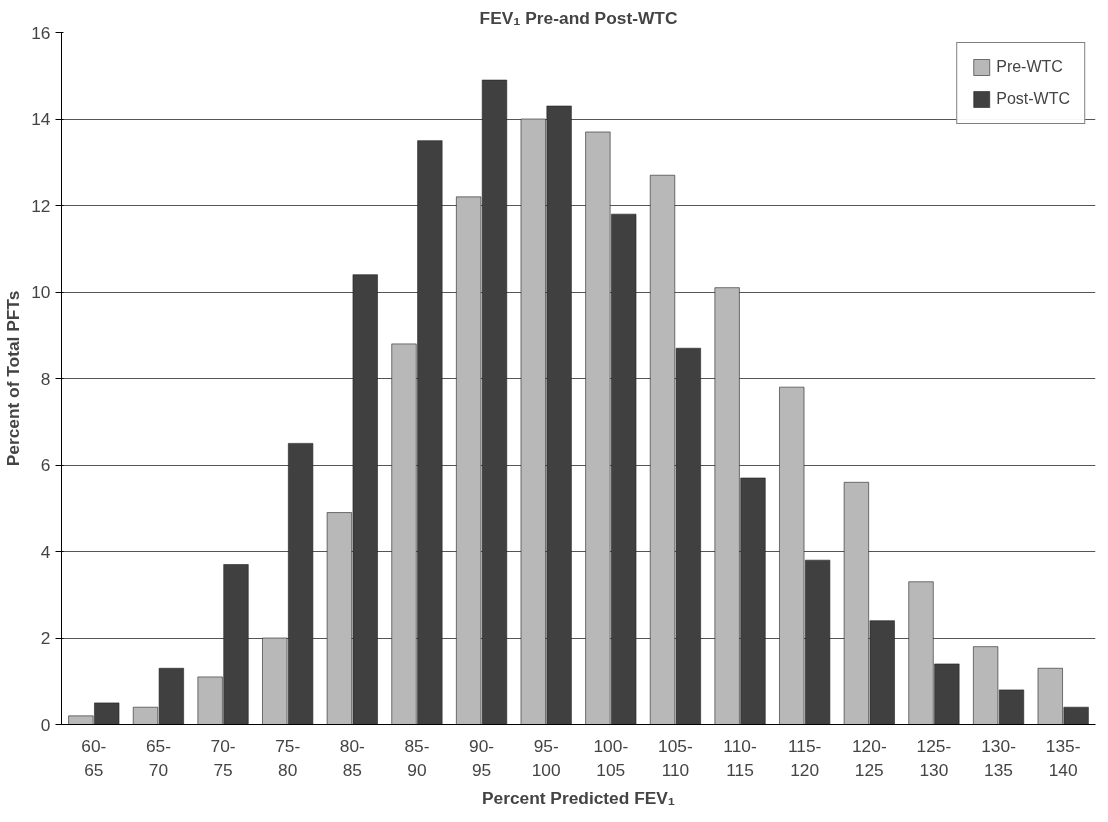 The height and width of the screenshot is (822, 1108). Describe the element at coordinates (41, 205) in the screenshot. I see `y-tick-label: 12` at that location.